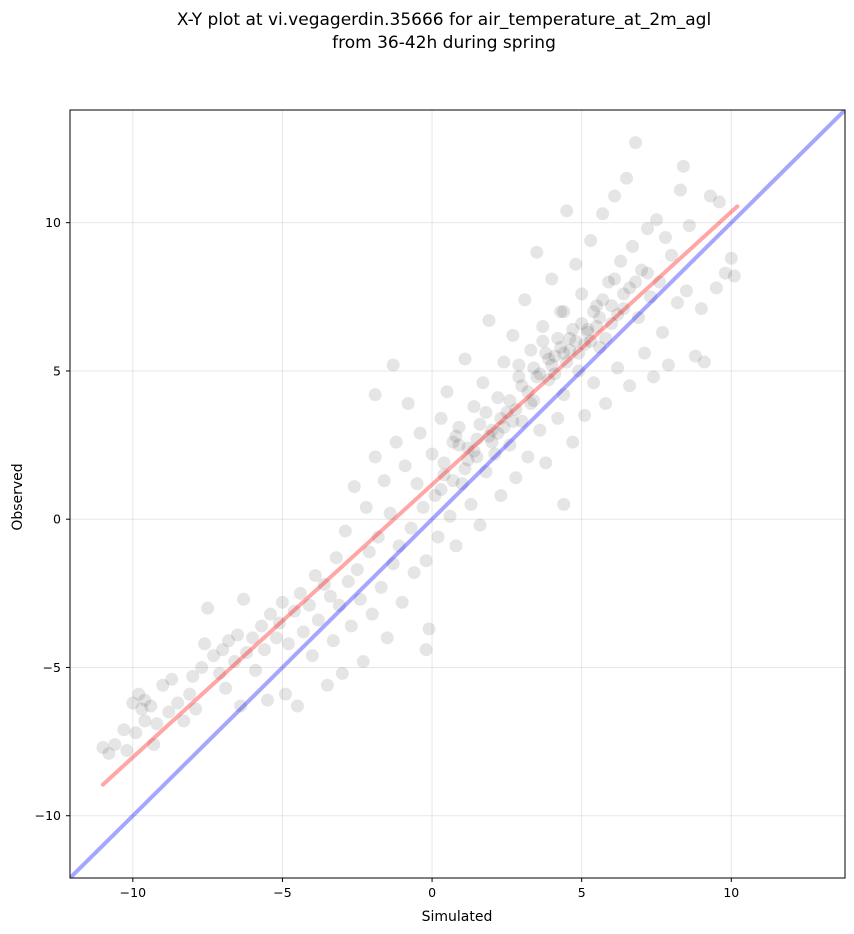 The width and height of the screenshot is (854, 934). I want to click on x-axis-ticks: −10 −5 0 5 10, so click(429, 889).